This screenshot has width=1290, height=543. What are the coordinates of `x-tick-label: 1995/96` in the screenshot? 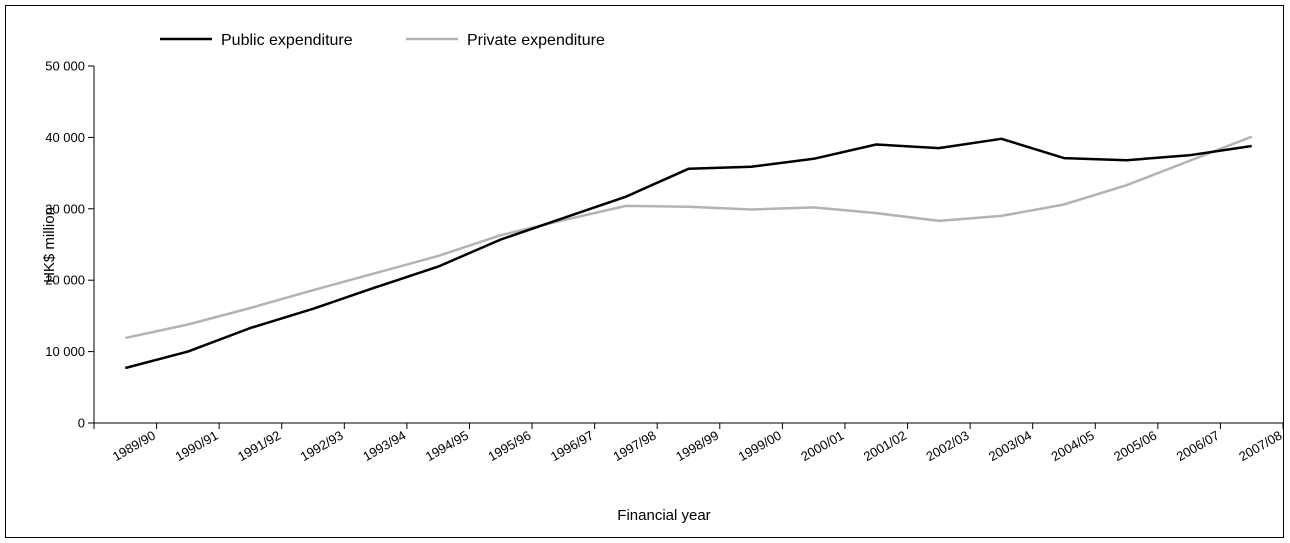 It's located at (509, 446).